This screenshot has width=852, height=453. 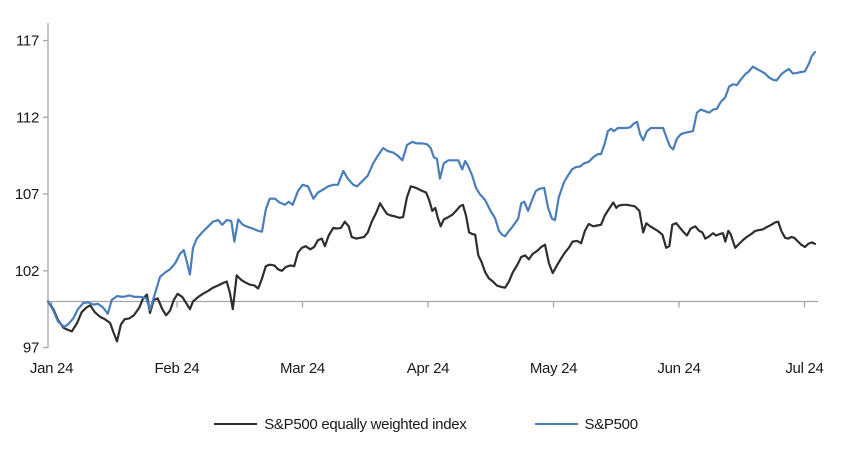 What do you see at coordinates (553, 368) in the screenshot?
I see `x-axis-tick-label: May 24` at bounding box center [553, 368].